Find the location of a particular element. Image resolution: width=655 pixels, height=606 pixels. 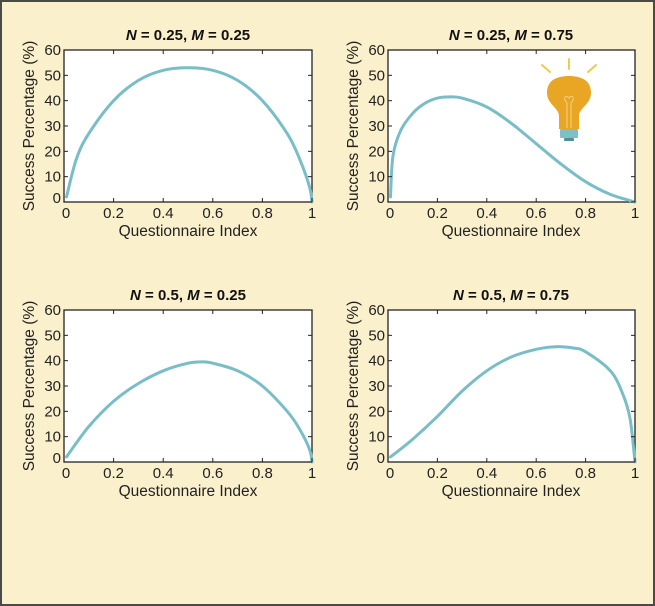

panel-title: N = 0.5, M = 0.25 is located at coordinates (188, 295).